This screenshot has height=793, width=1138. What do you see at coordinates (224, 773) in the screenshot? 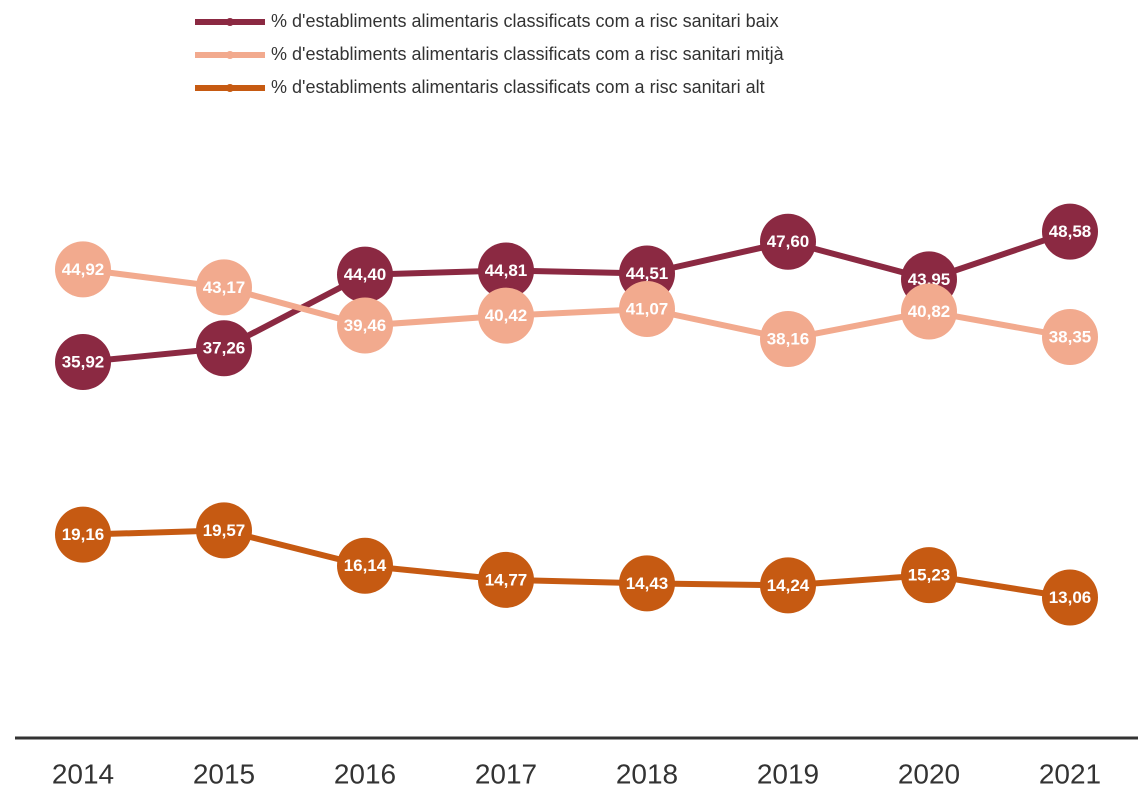
I see `x-tick-label: 2015` at bounding box center [224, 773].